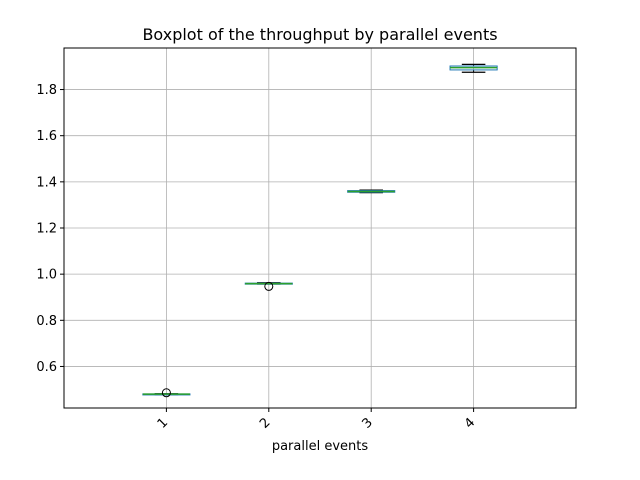  I want to click on x-axis: 1 2 3 4, so click(316, 420).